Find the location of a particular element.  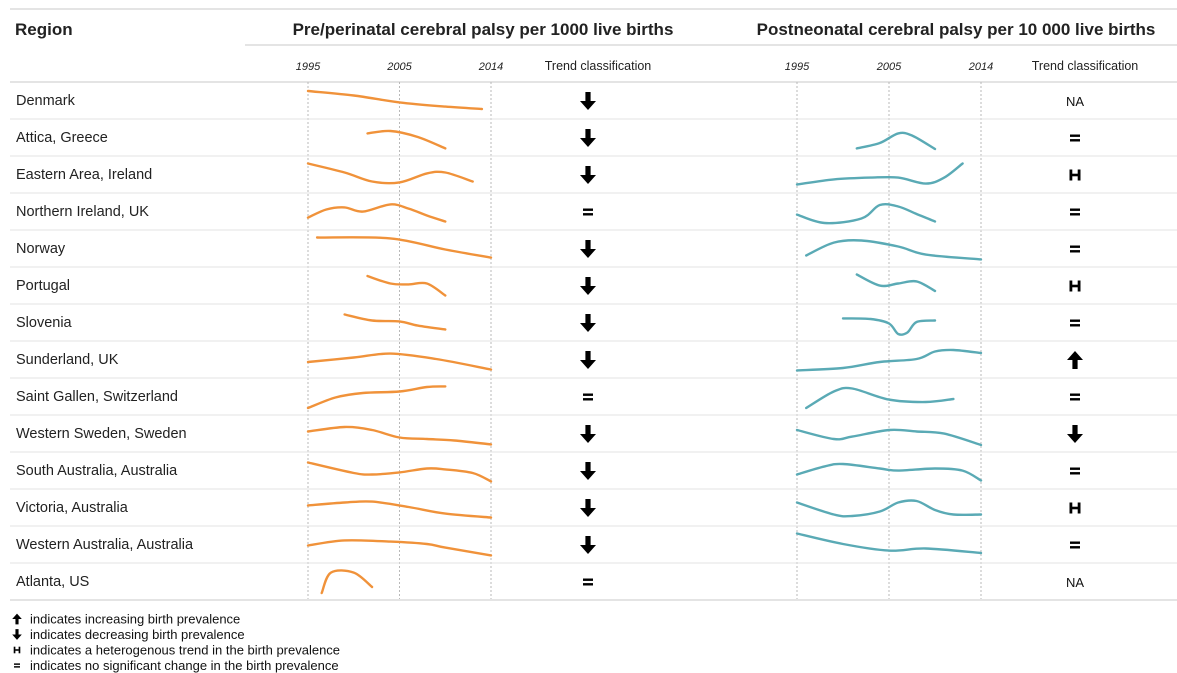

legend-label: indicates increasing birth prevalence is located at coordinates (135, 619).